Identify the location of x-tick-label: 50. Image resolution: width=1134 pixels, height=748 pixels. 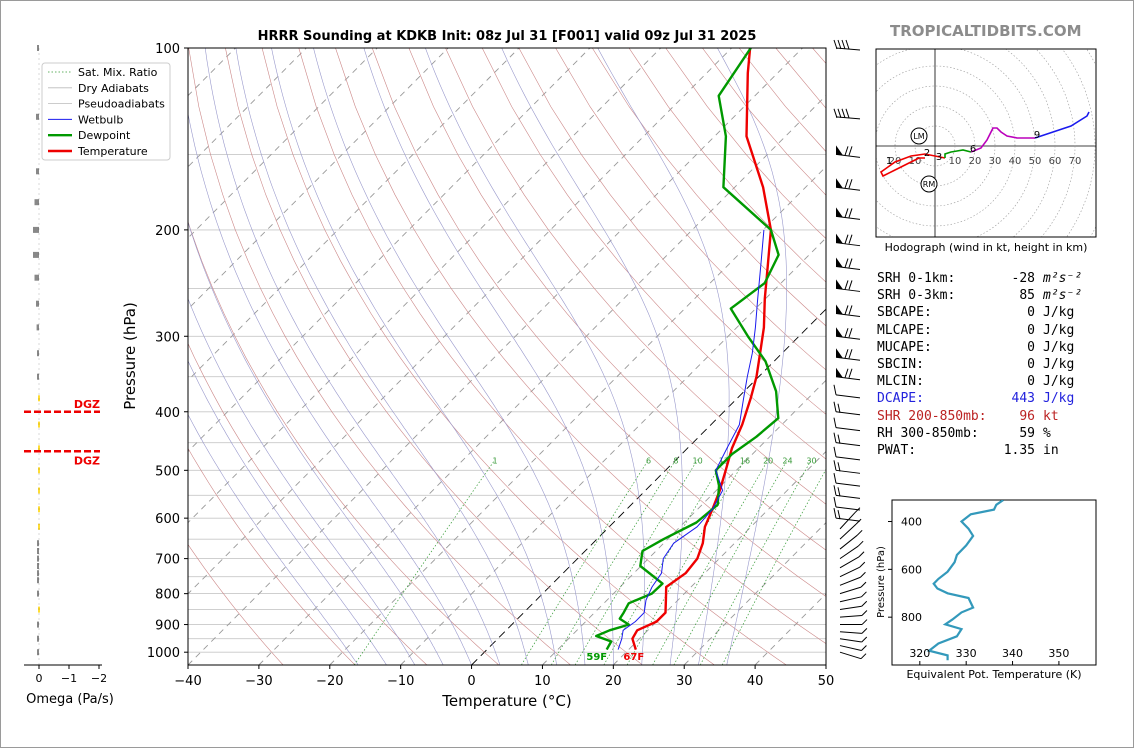
(826, 681).